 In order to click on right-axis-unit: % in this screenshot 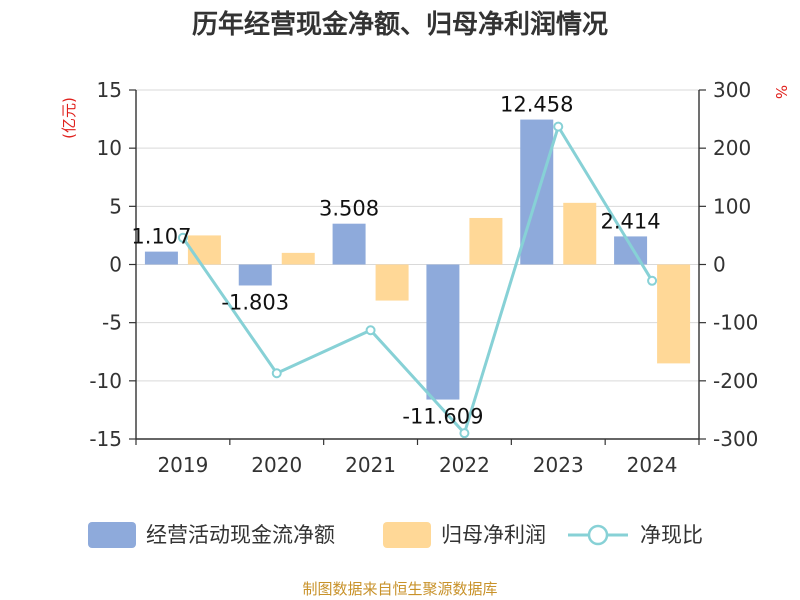, I will do `click(781, 92)`.